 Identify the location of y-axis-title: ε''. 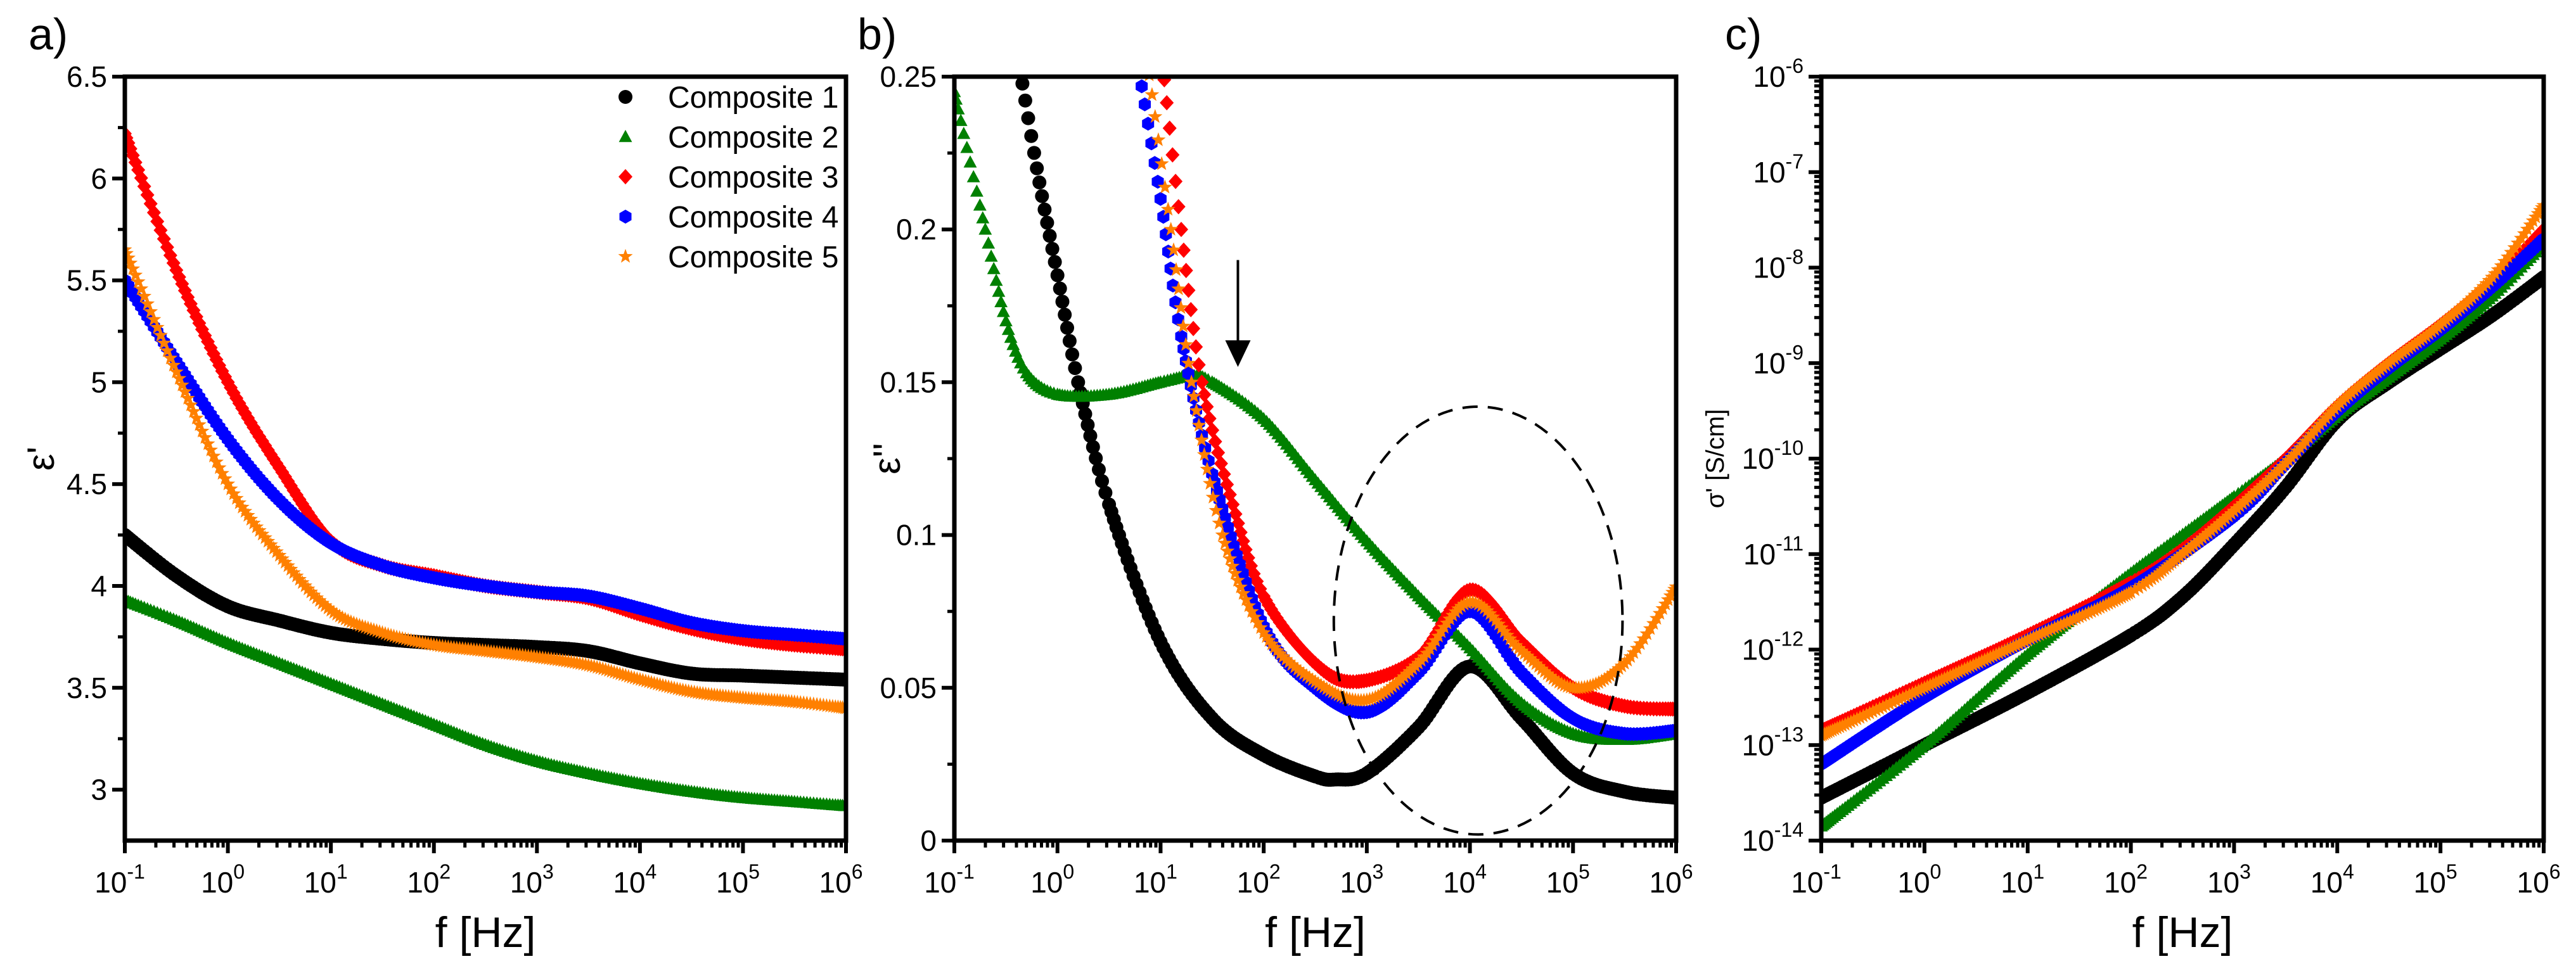
(887, 458).